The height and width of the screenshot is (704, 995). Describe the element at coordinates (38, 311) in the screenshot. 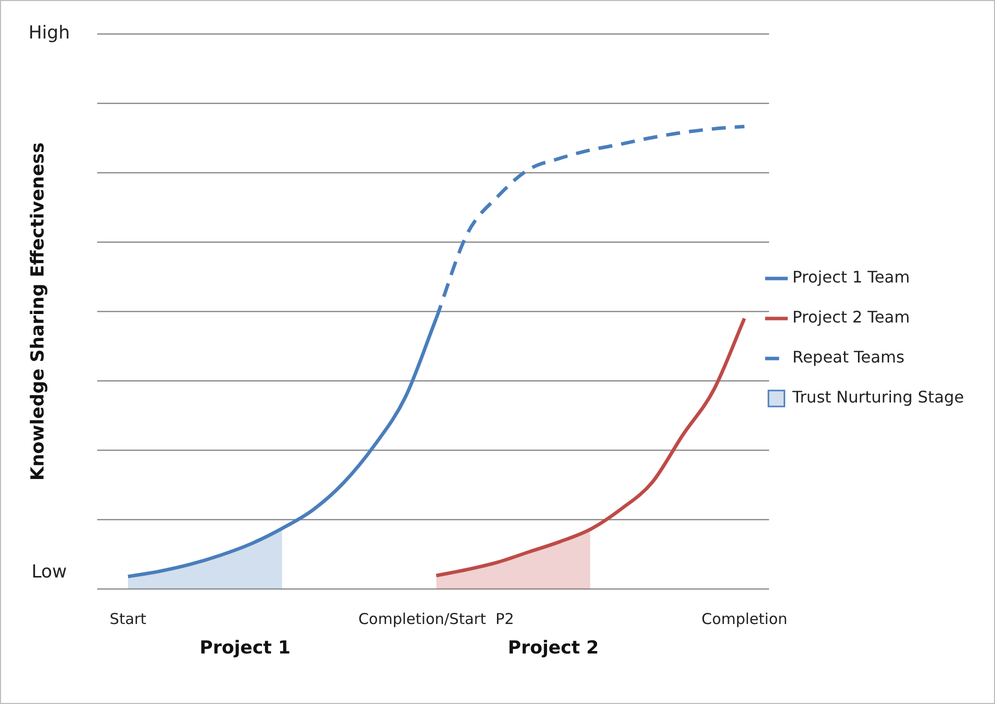

I see `y-axis-title: Knowledge Sharing Effectiveness` at that location.